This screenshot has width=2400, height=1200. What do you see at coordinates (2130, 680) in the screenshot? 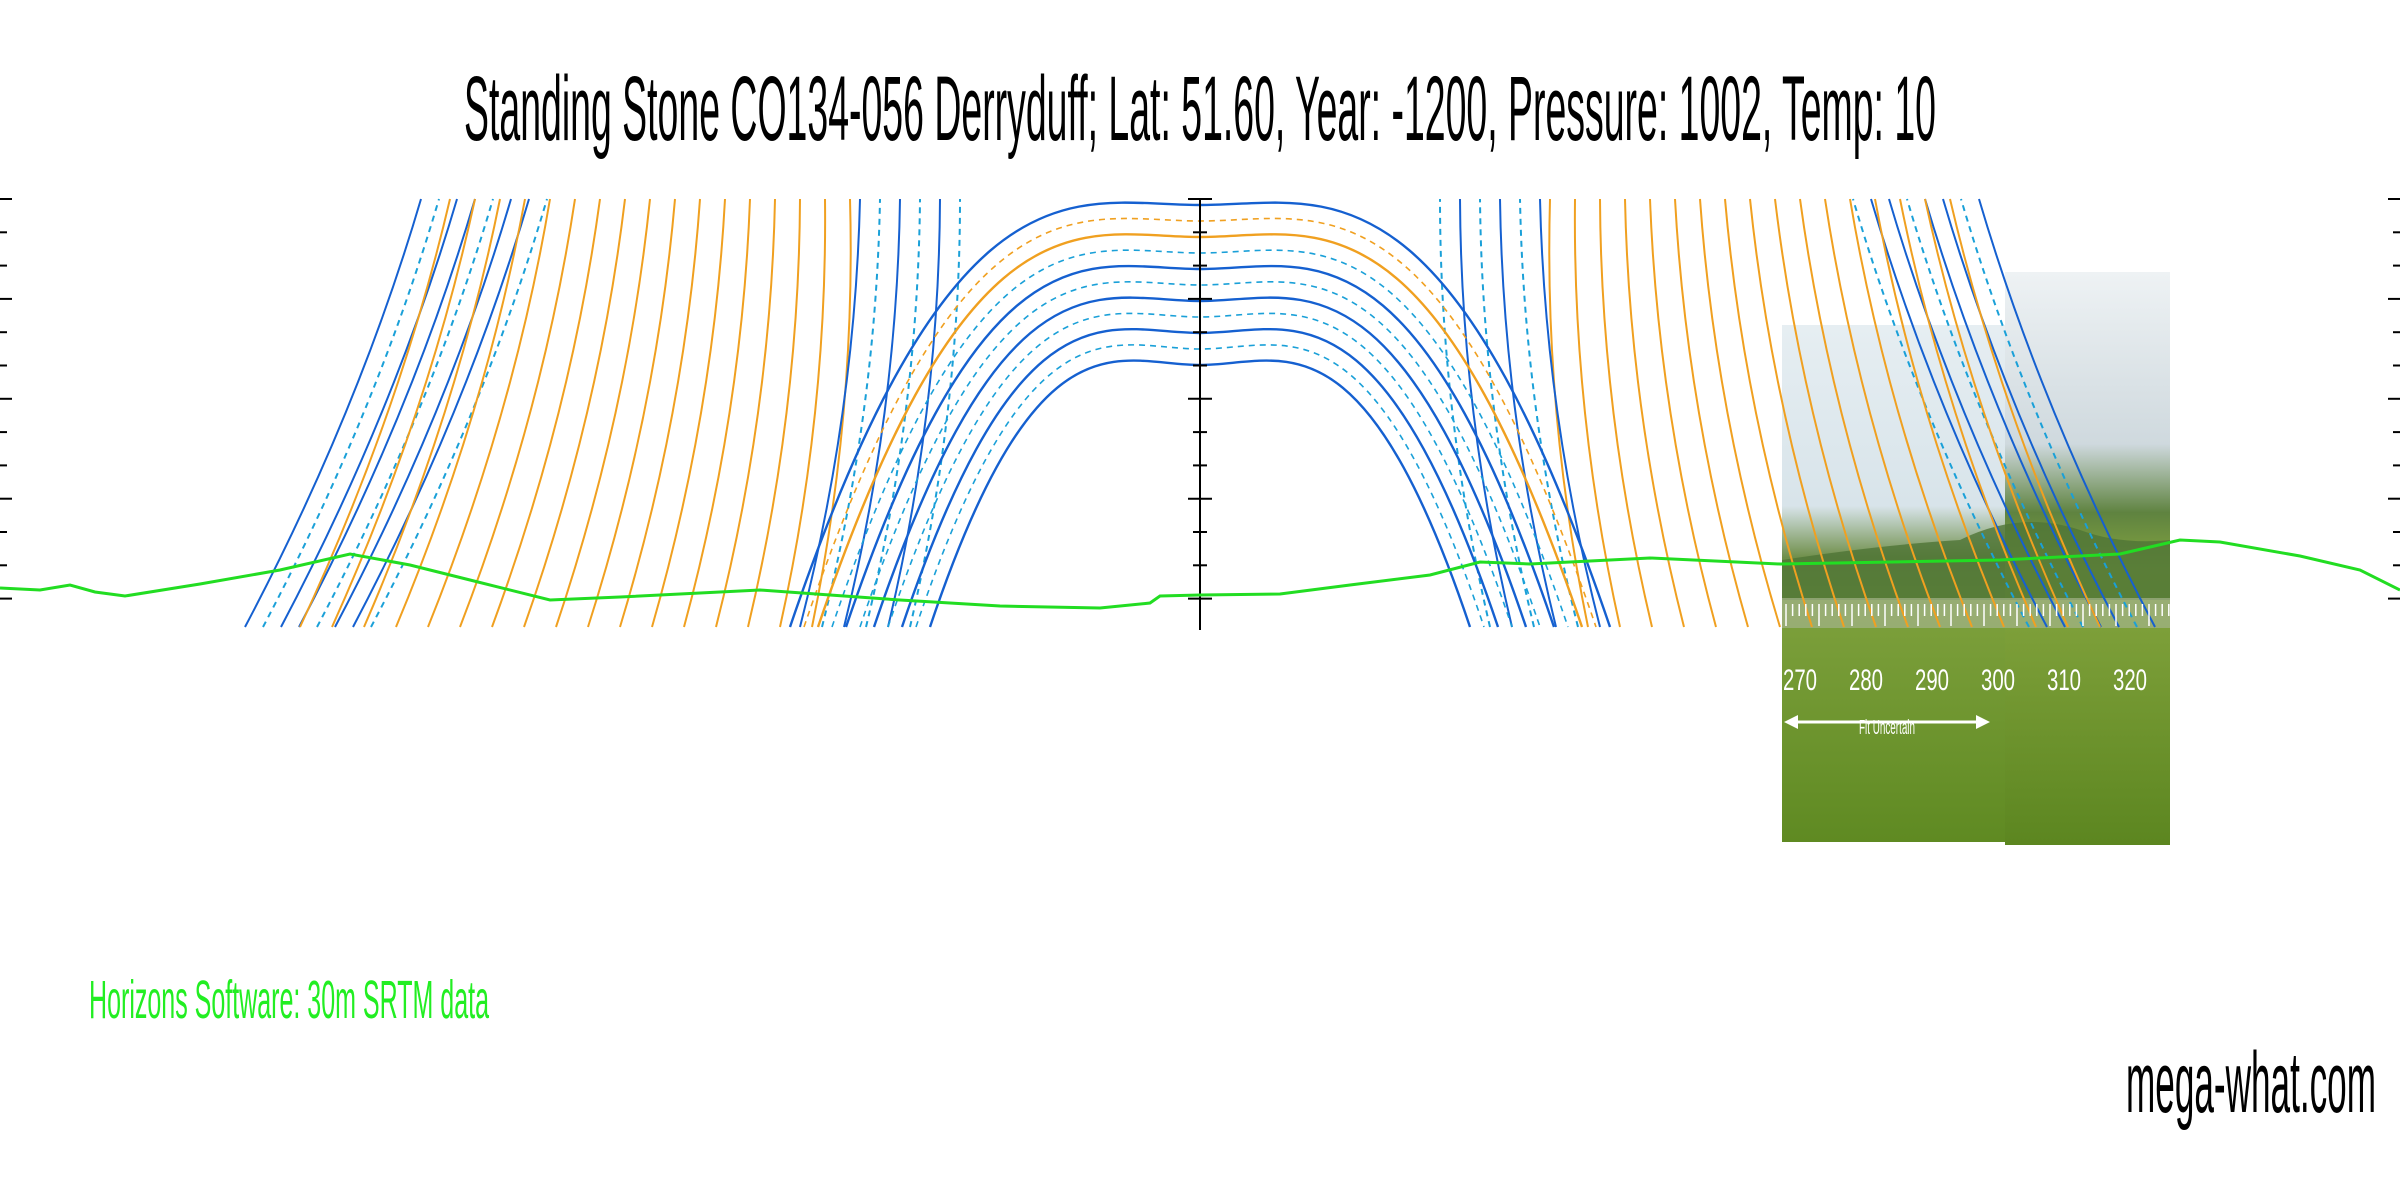
I see `scale-label: 320` at bounding box center [2130, 680].